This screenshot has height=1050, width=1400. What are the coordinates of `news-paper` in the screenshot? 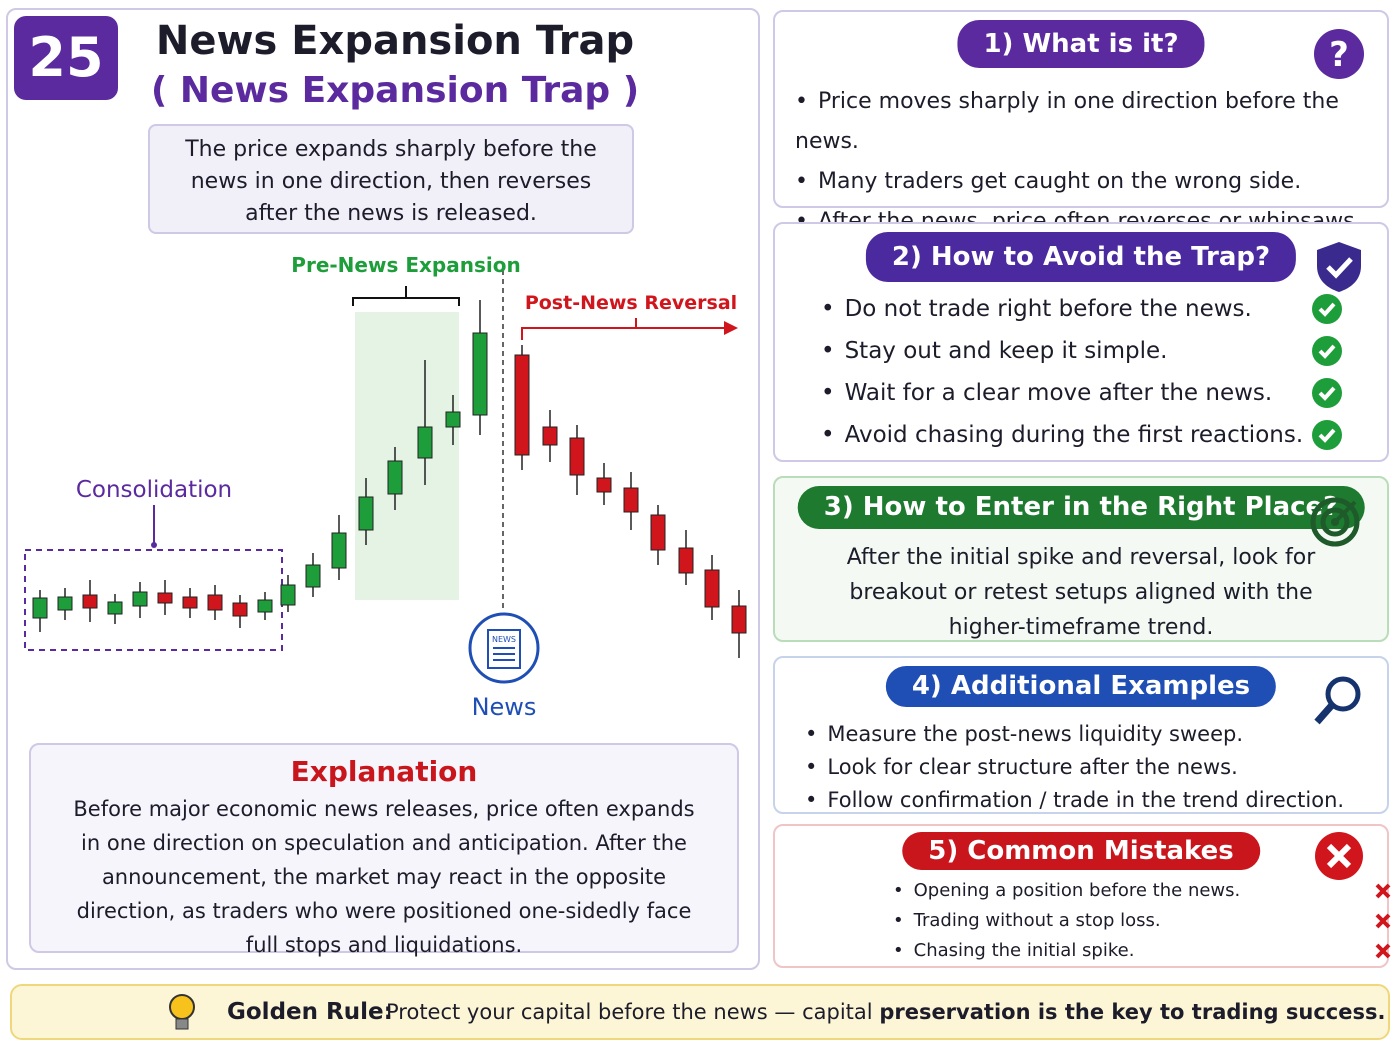 It's located at (504, 649).